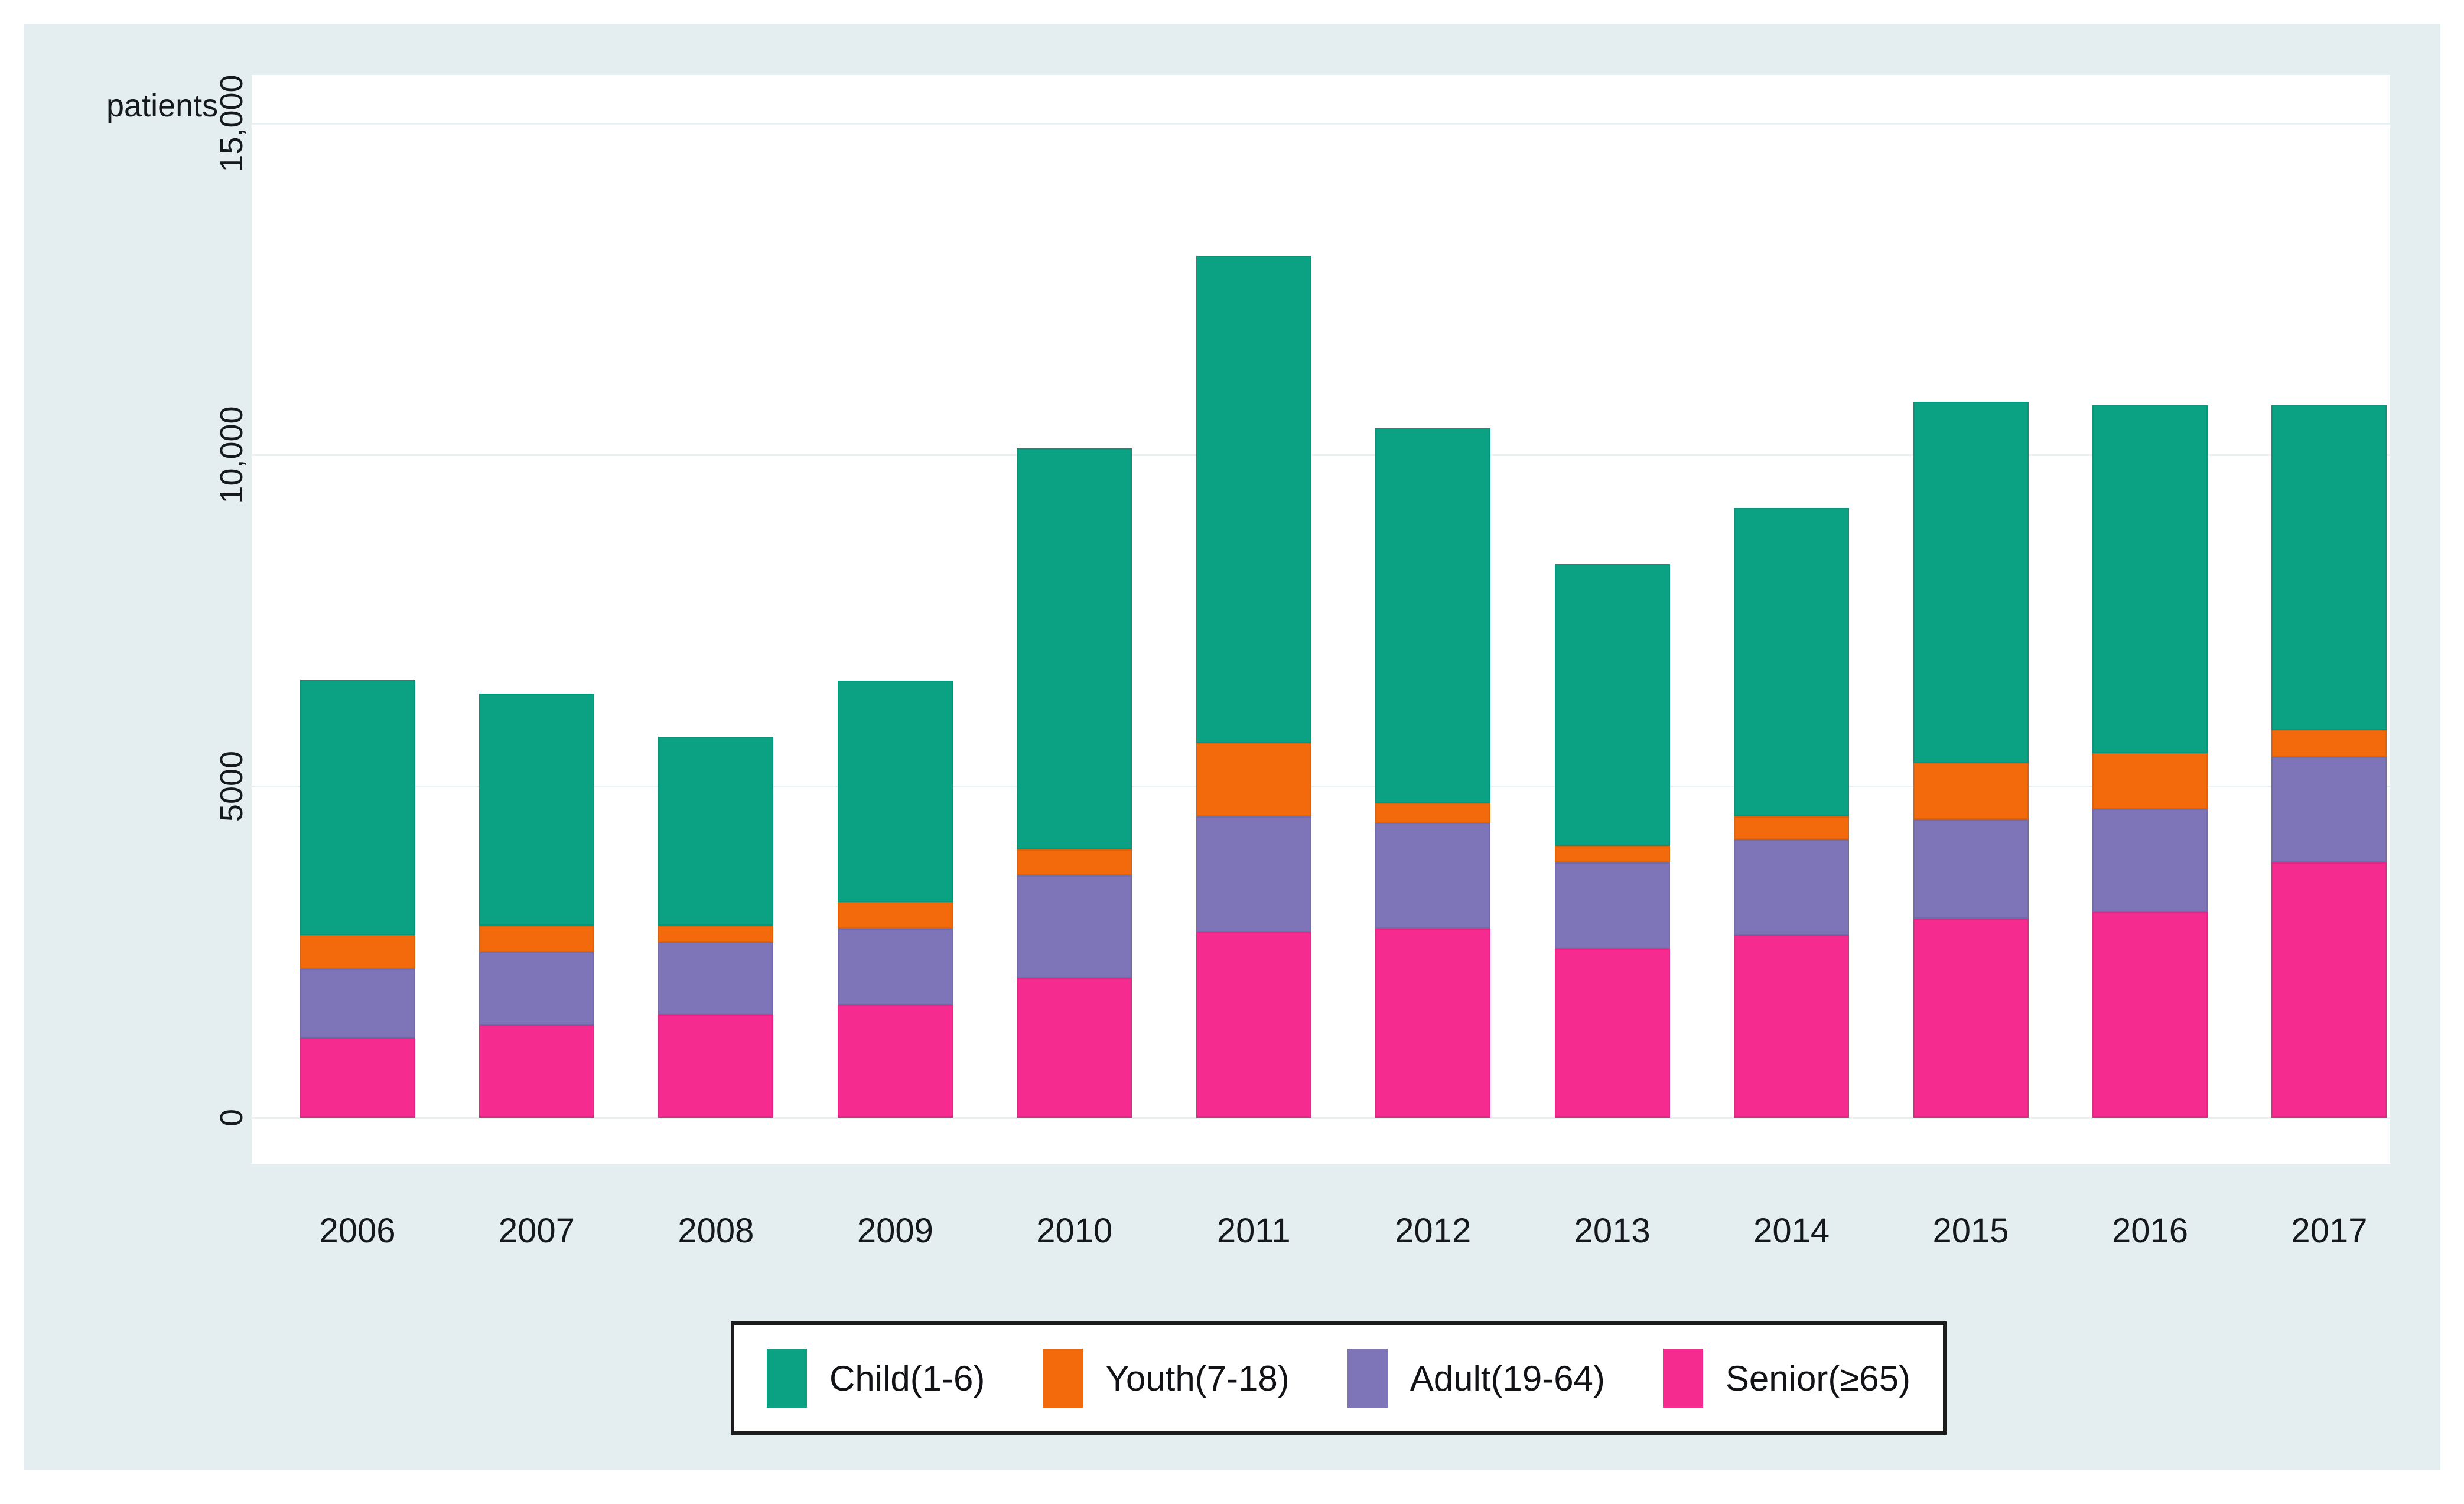  Describe the element at coordinates (2150, 1231) in the screenshot. I see `x-tick-label-2016: 2016` at that location.